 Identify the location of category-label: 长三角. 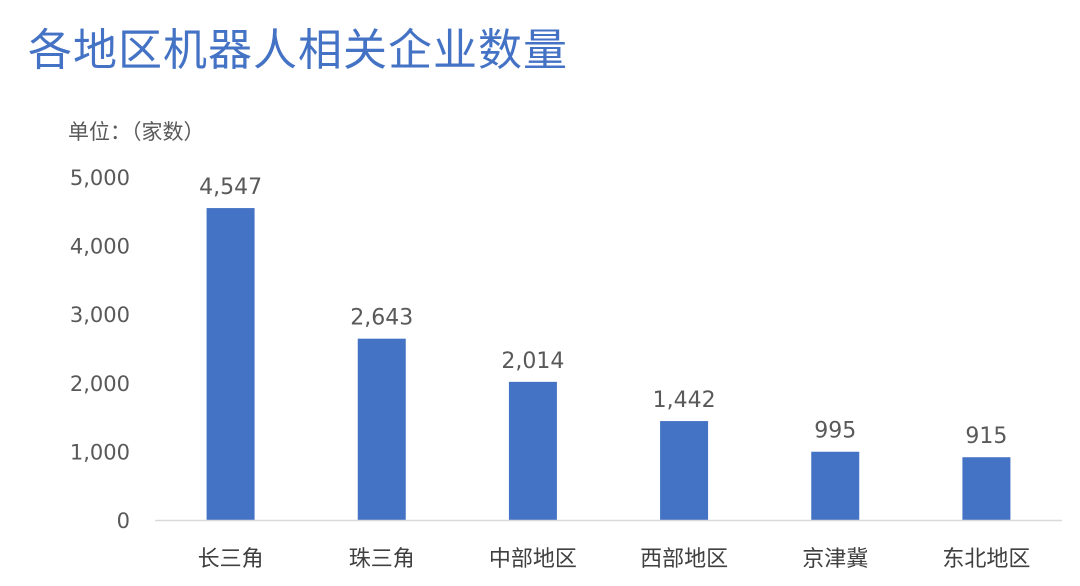
(231, 559).